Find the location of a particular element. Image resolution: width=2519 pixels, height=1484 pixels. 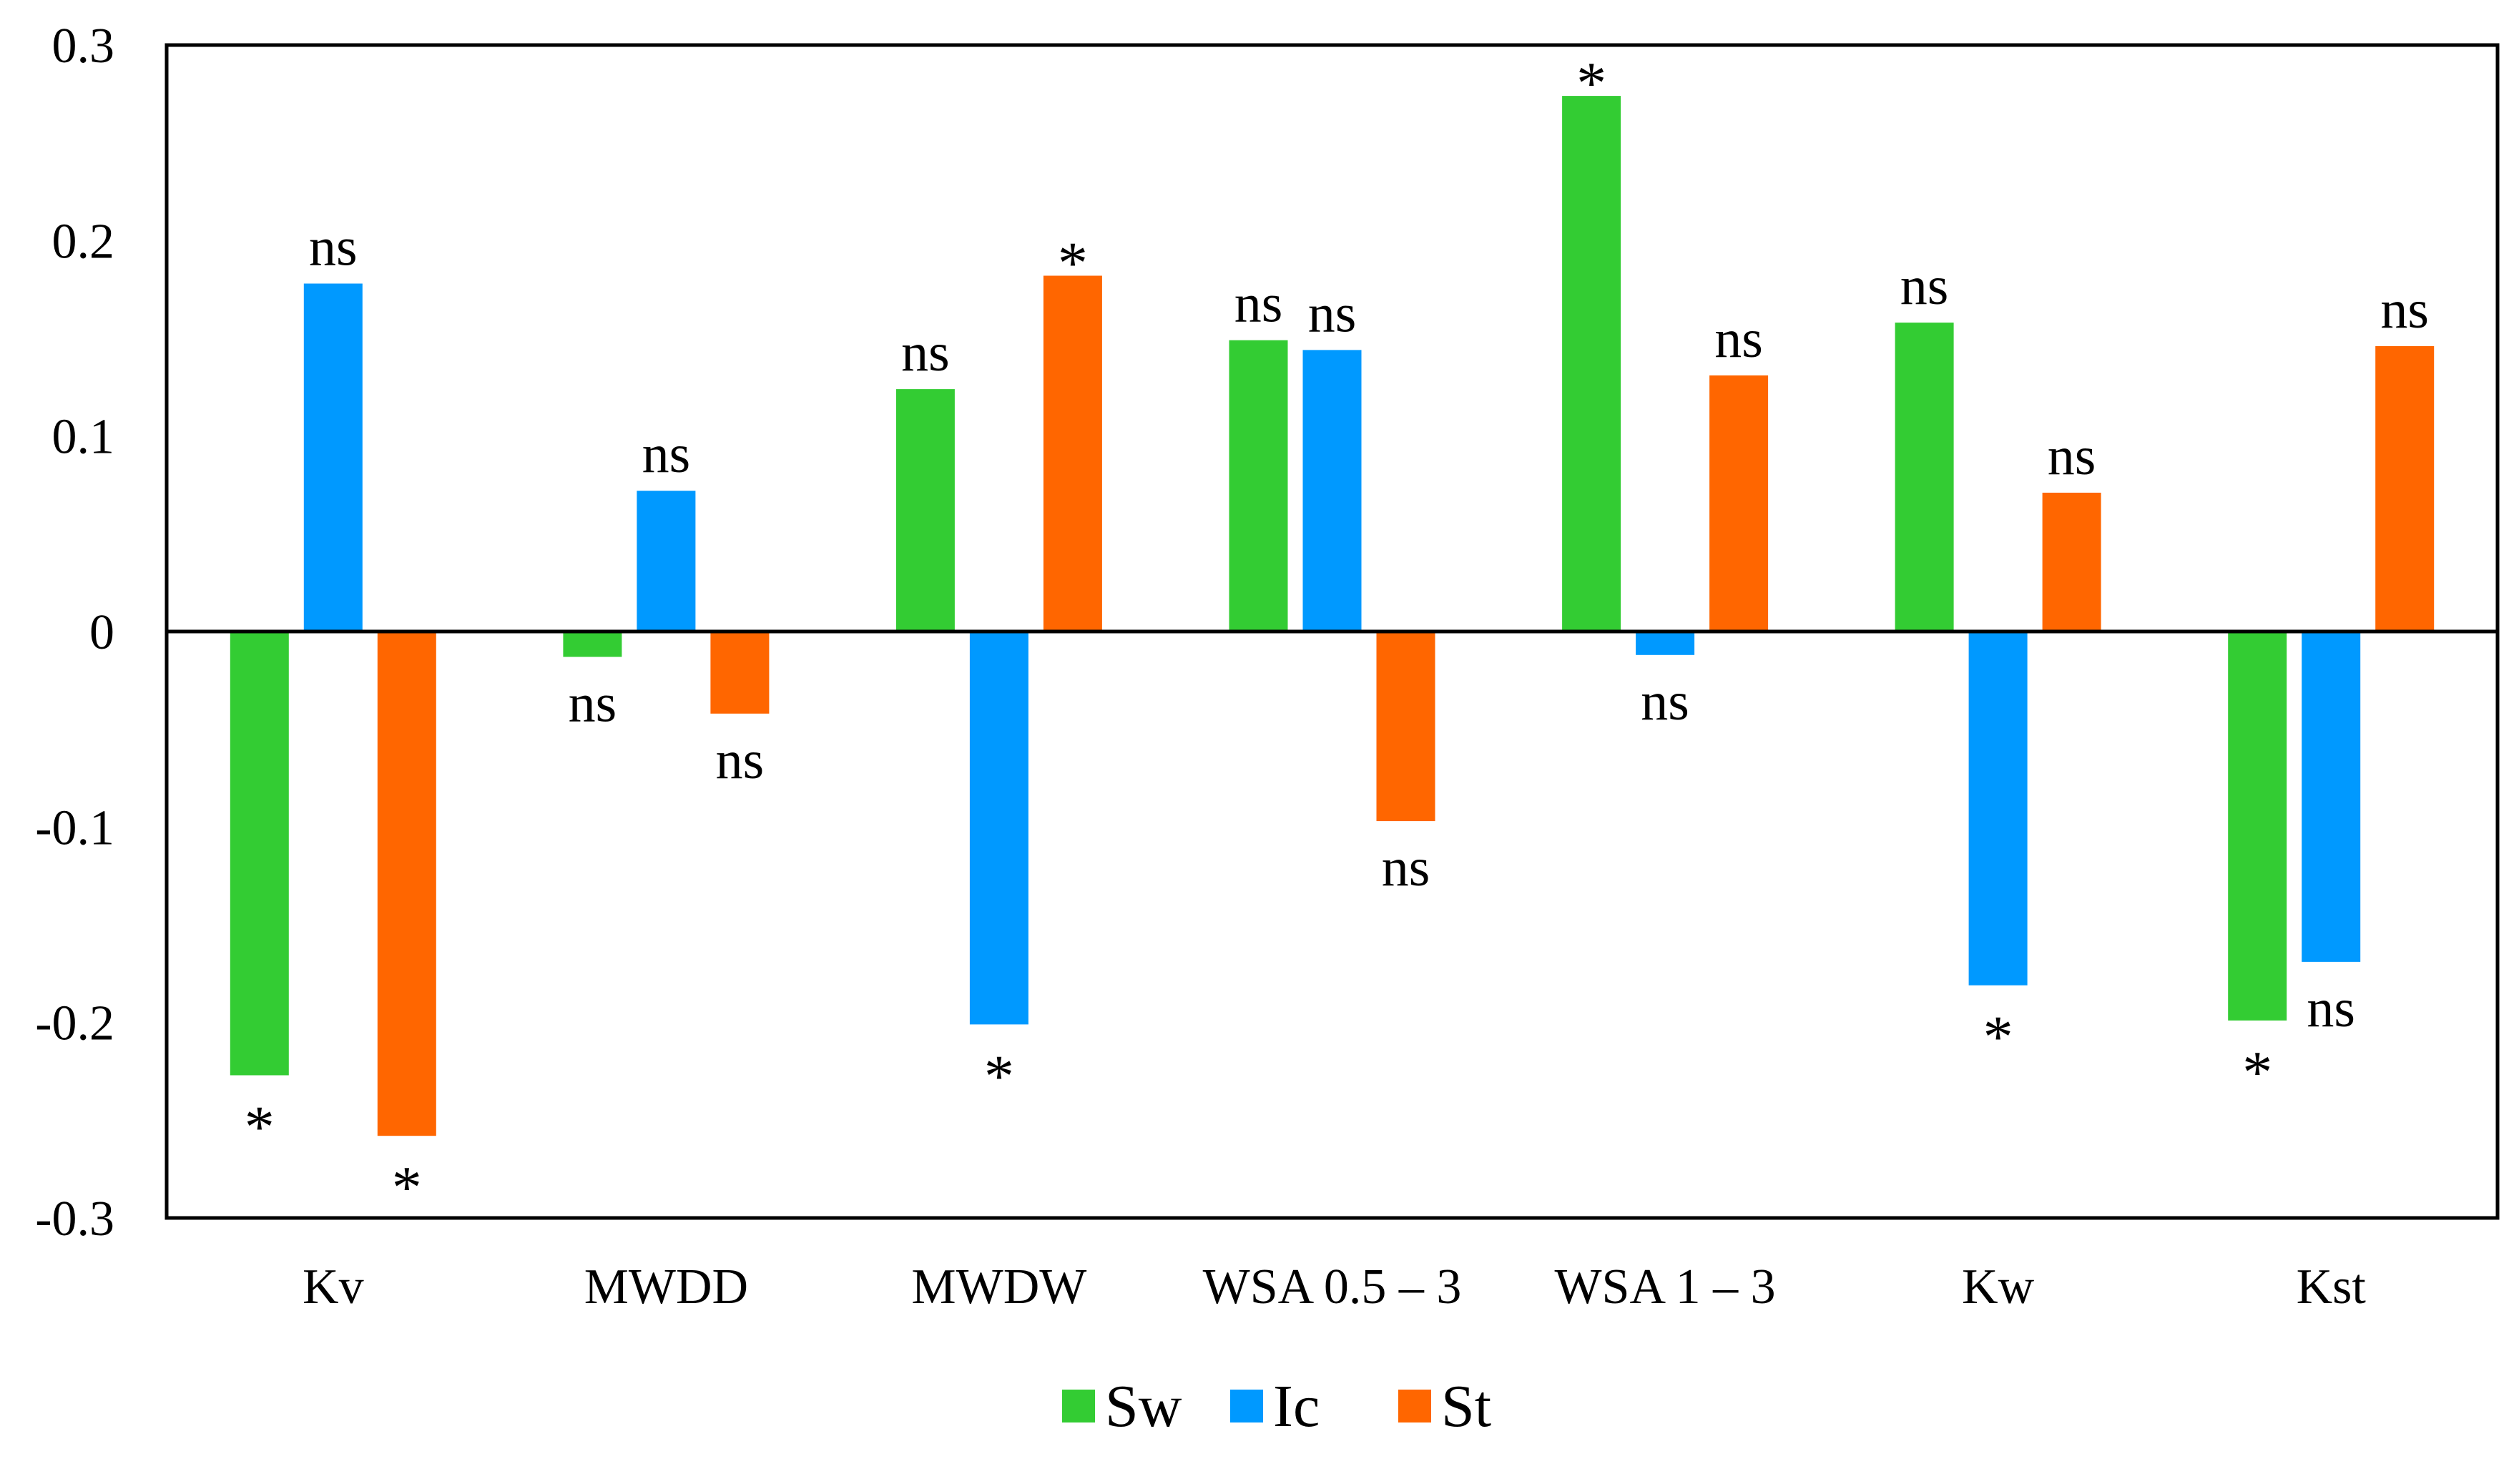

y-tick-label-4: -0.1 is located at coordinates (74, 828).